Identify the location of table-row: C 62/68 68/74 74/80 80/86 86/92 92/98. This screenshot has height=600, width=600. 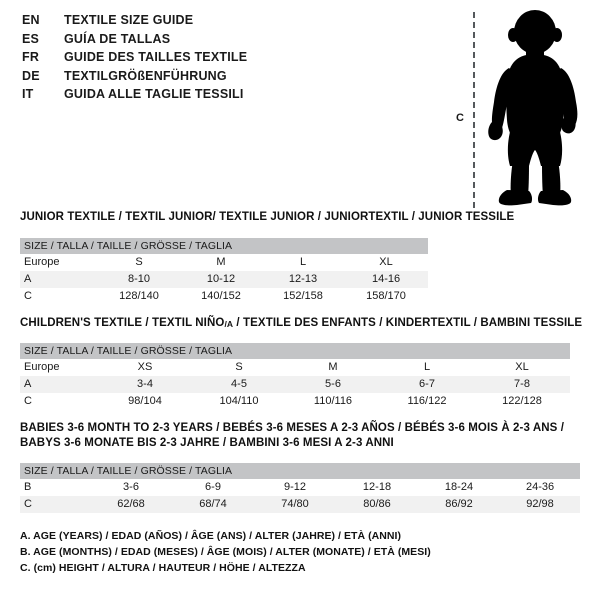
(300, 504).